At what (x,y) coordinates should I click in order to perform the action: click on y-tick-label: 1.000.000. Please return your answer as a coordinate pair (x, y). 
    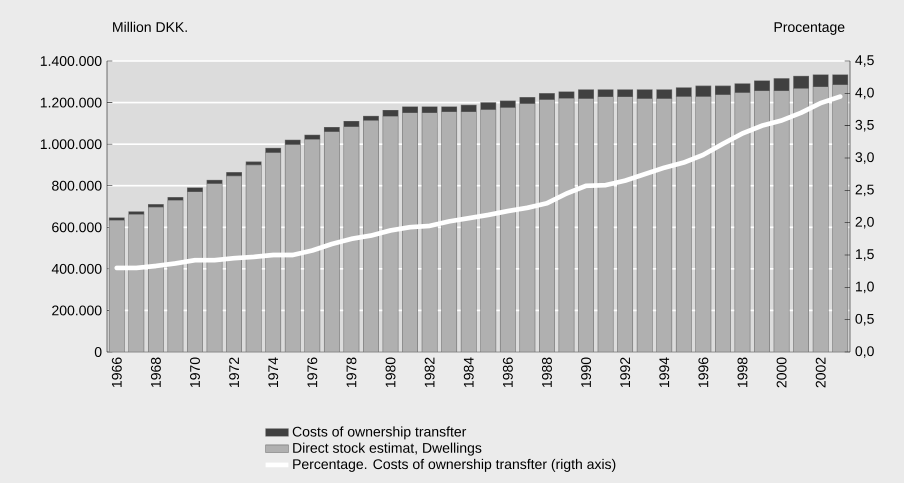
    Looking at the image, I should click on (71, 144).